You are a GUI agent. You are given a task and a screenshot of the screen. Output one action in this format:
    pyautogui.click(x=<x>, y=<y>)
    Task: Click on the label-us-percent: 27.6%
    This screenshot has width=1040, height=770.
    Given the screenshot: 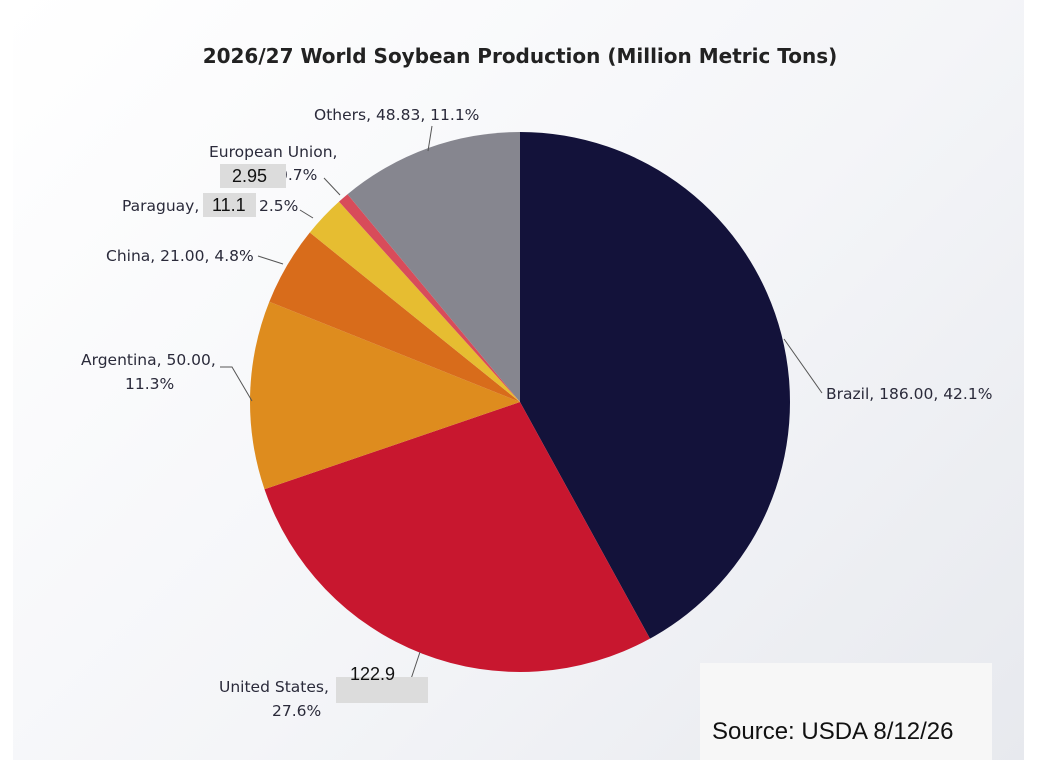 What is the action you would take?
    pyautogui.click(x=296, y=711)
    